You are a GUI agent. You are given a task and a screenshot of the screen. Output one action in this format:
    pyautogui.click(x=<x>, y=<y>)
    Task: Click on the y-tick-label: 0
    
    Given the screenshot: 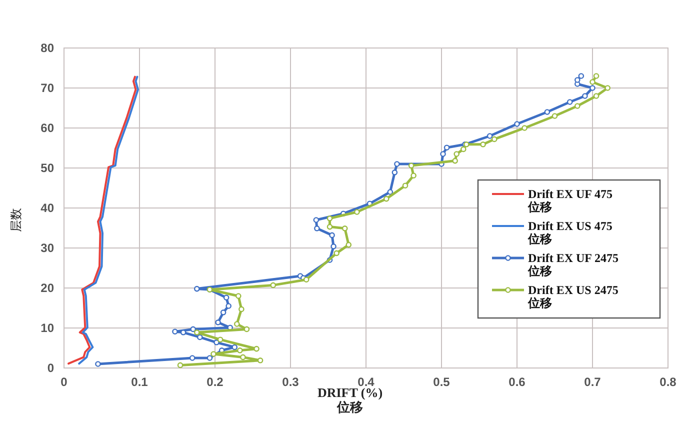 What is the action you would take?
    pyautogui.click(x=50, y=368)
    